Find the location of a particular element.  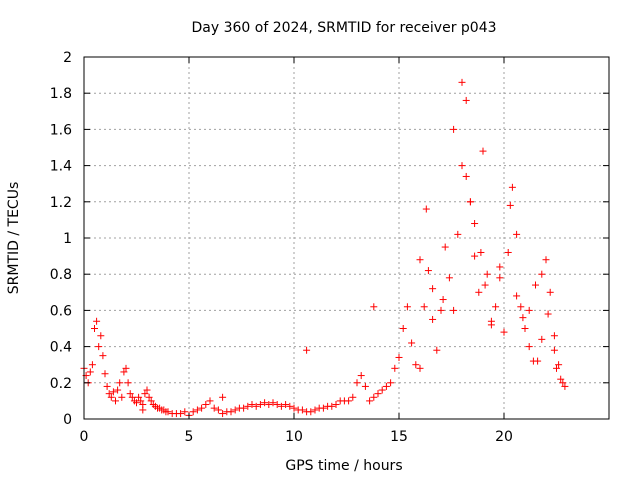

y-tick-label: 0 is located at coordinates (67, 420).